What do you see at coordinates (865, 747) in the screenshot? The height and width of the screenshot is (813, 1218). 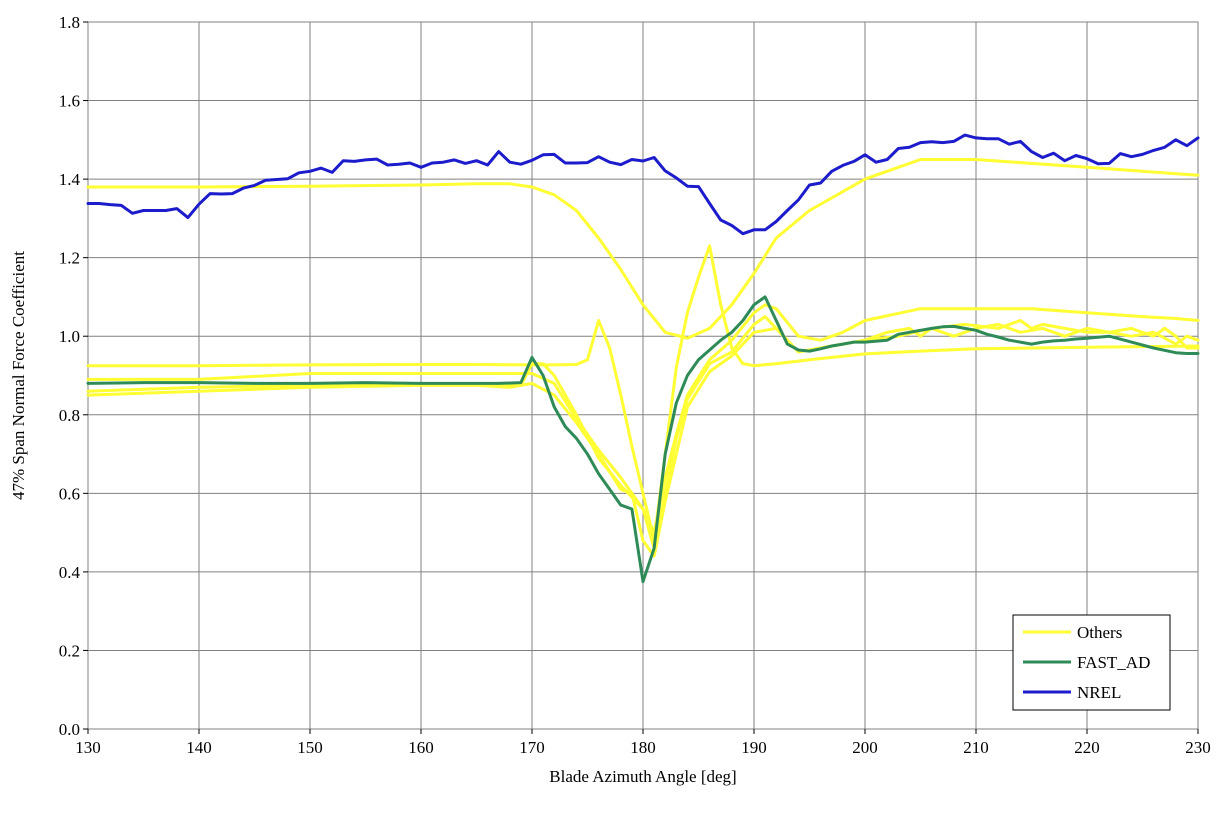 I see `x-tick-label: 200` at bounding box center [865, 747].